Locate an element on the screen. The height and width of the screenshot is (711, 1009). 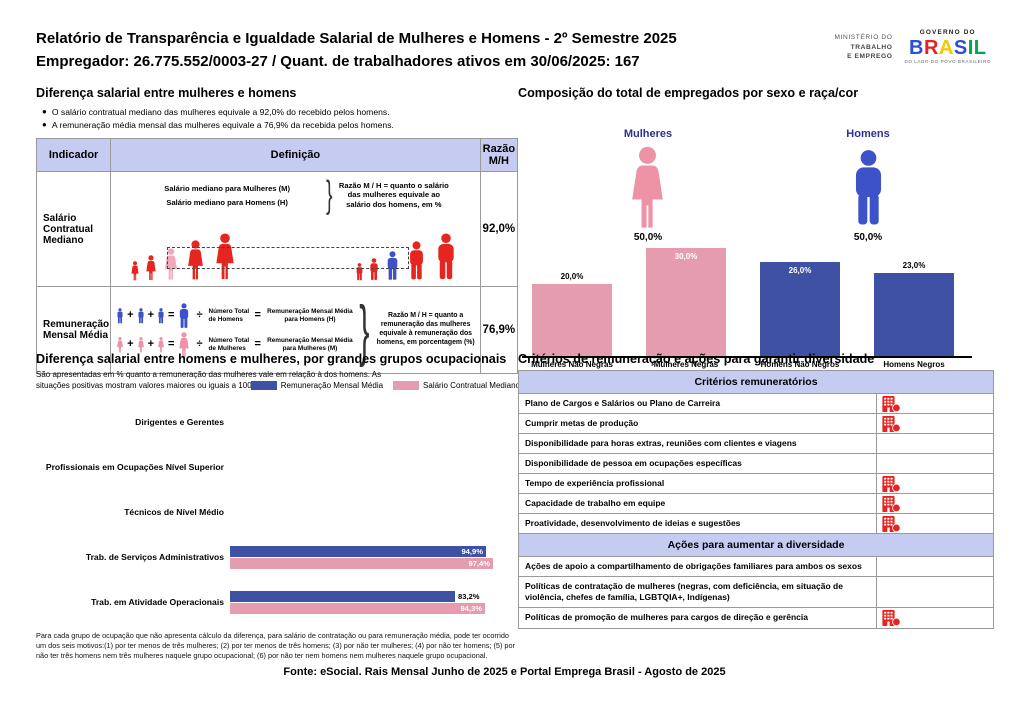
bar-remunera-o-mensal-m-dia: 94,9% is located at coordinates (358, 551).